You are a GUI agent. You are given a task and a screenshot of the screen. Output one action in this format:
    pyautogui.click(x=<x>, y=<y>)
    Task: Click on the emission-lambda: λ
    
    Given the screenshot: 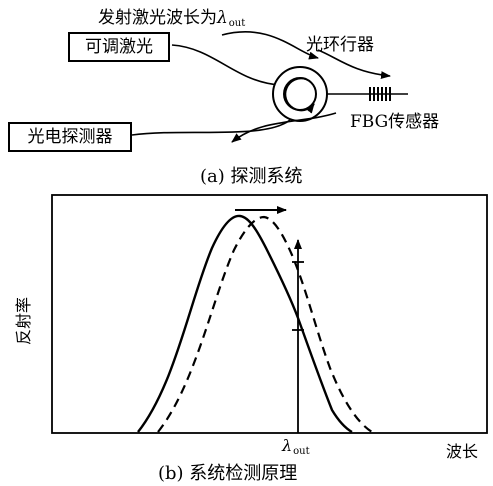 What is the action you would take?
    pyautogui.click(x=222, y=18)
    